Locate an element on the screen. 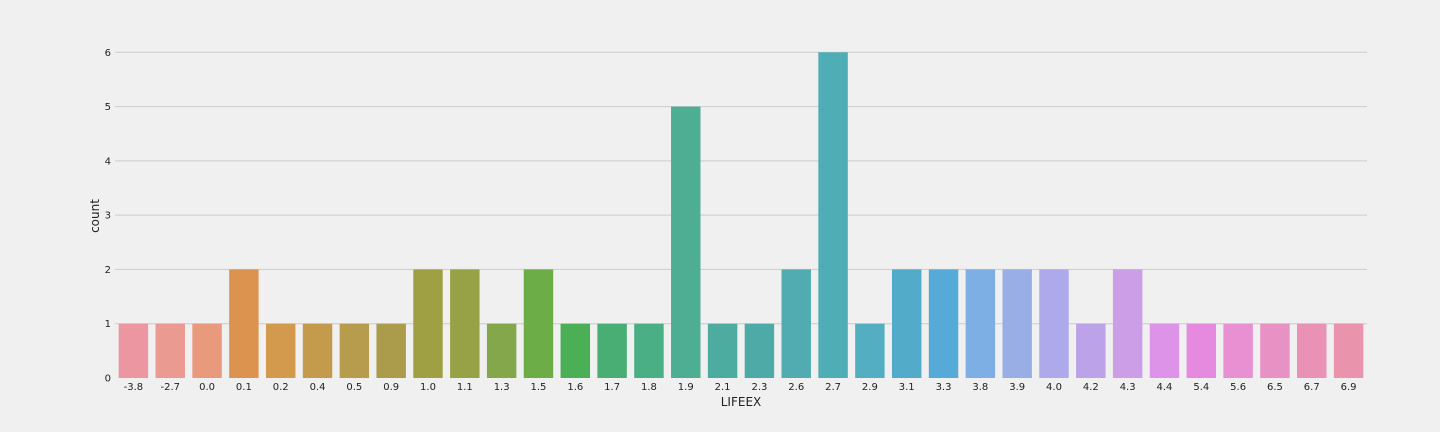  bar-3.9 is located at coordinates (1017, 323).